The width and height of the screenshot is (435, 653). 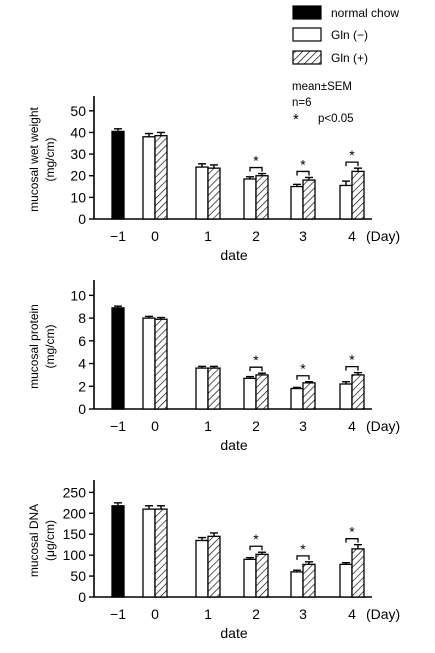 I want to click on y-tick-label: 8, so click(x=82, y=318).